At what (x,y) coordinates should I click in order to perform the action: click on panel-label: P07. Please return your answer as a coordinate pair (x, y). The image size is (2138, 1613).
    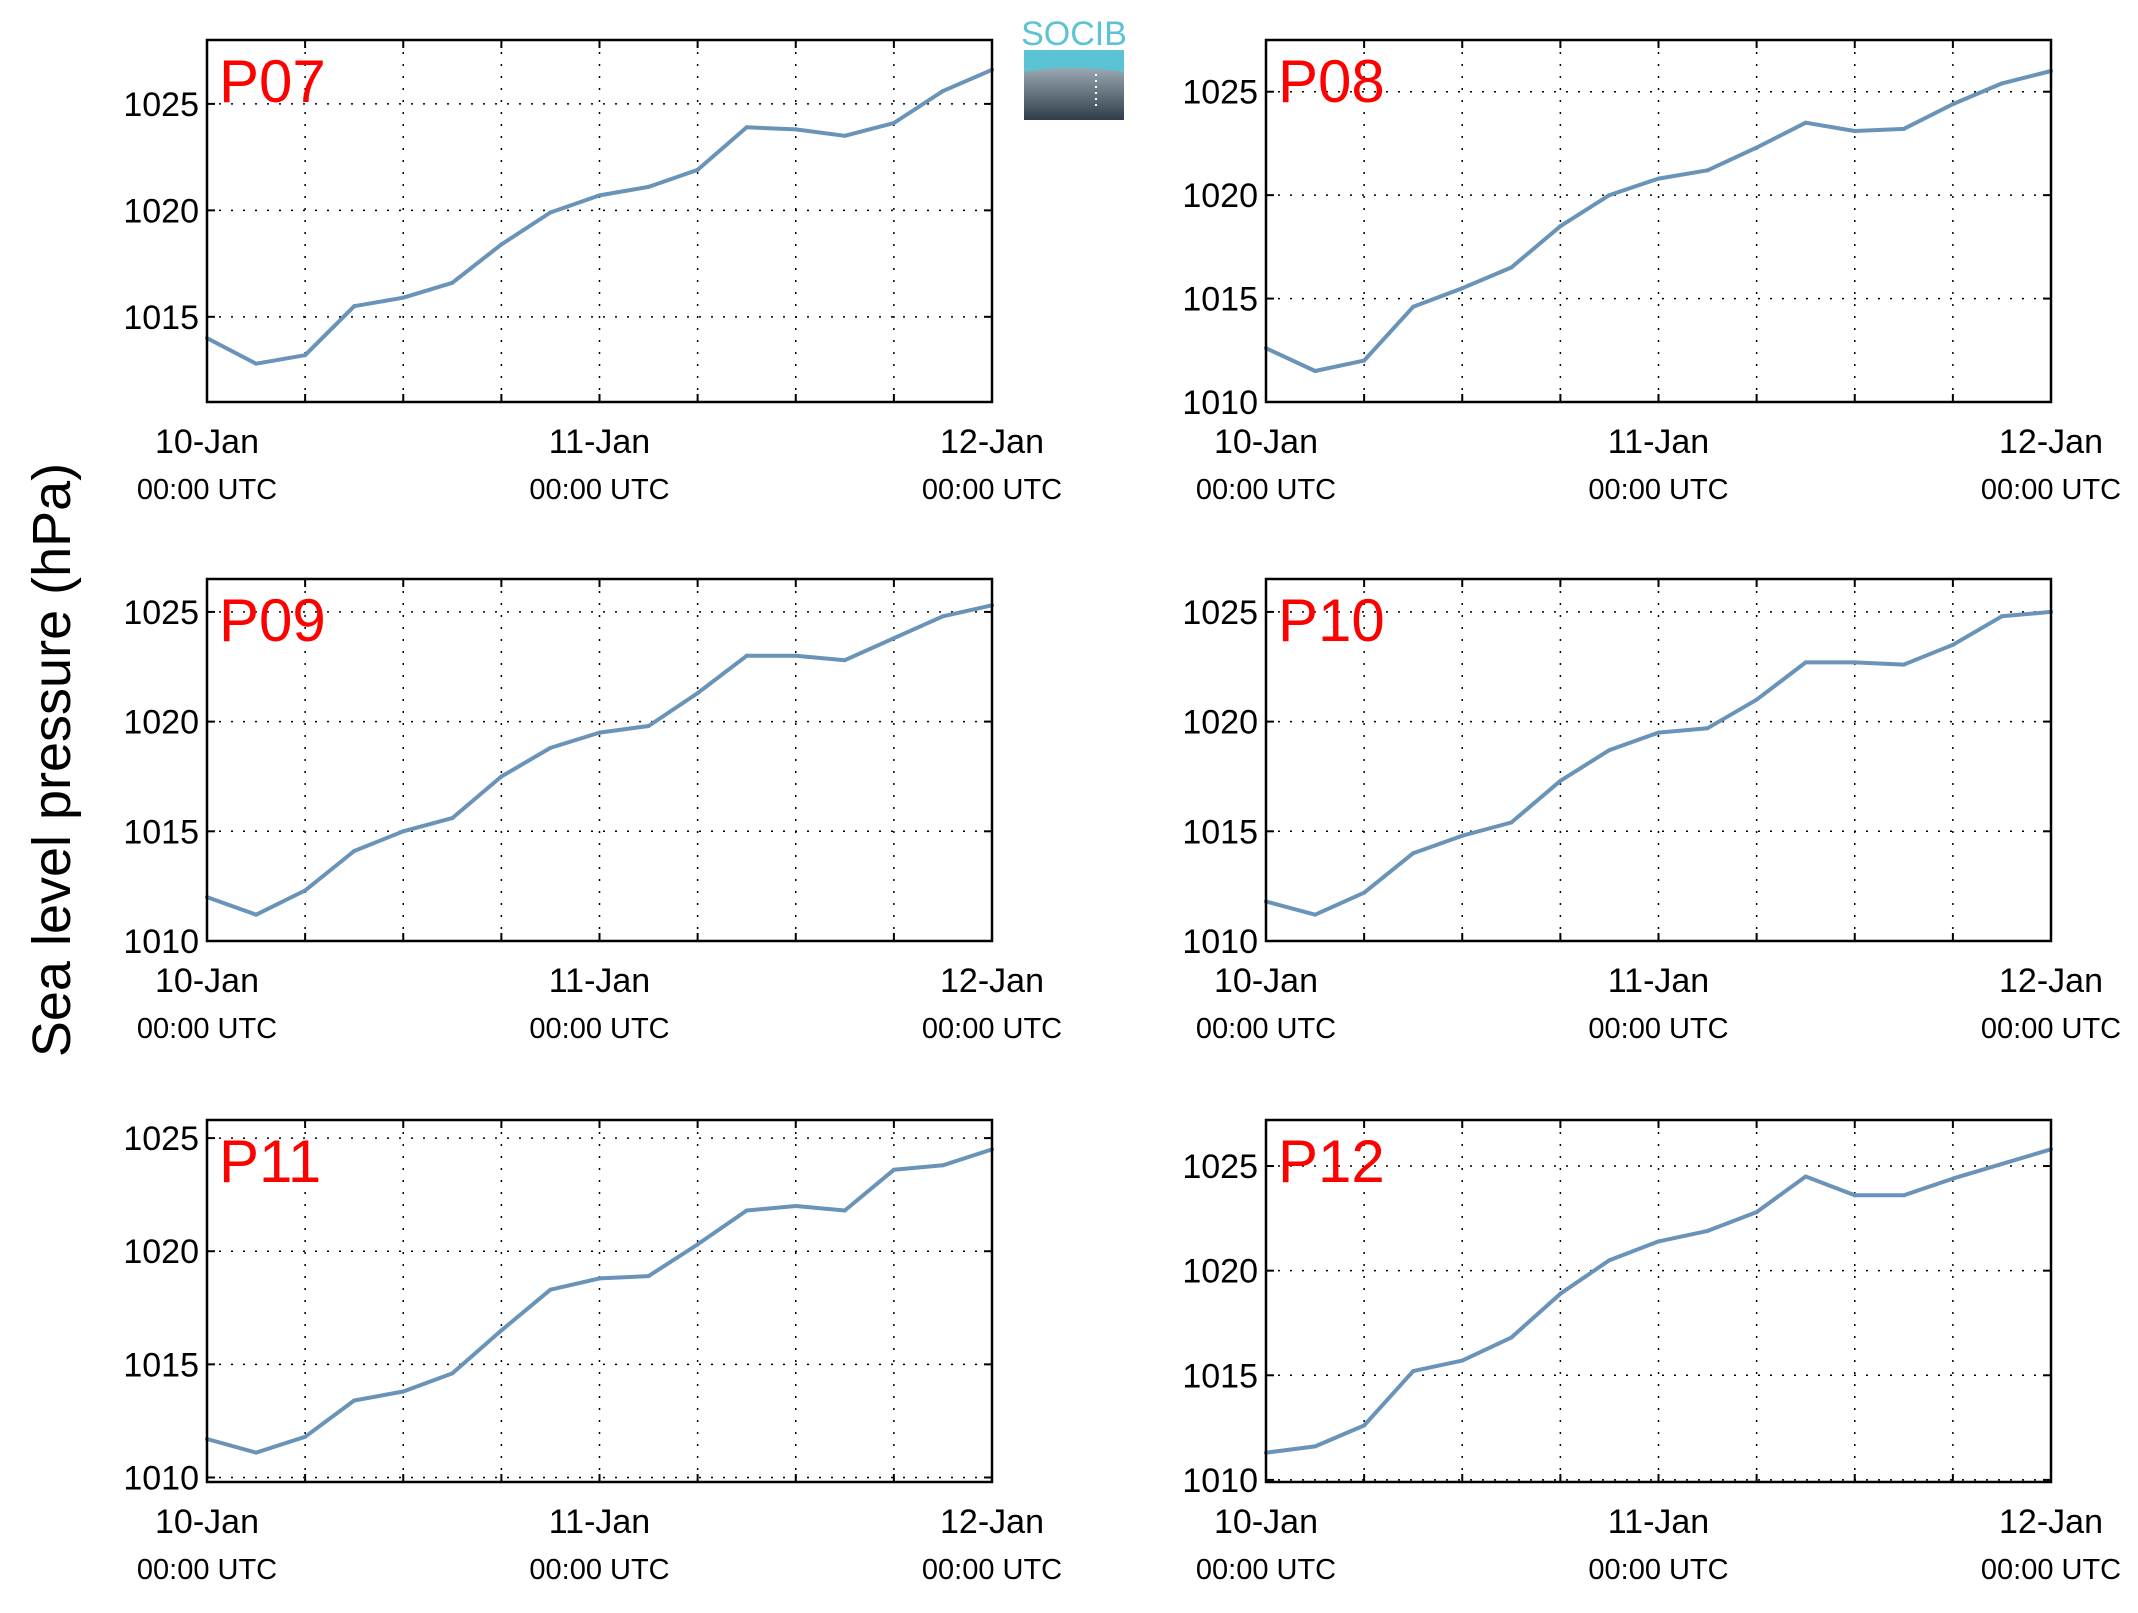
    Looking at the image, I should click on (272, 81).